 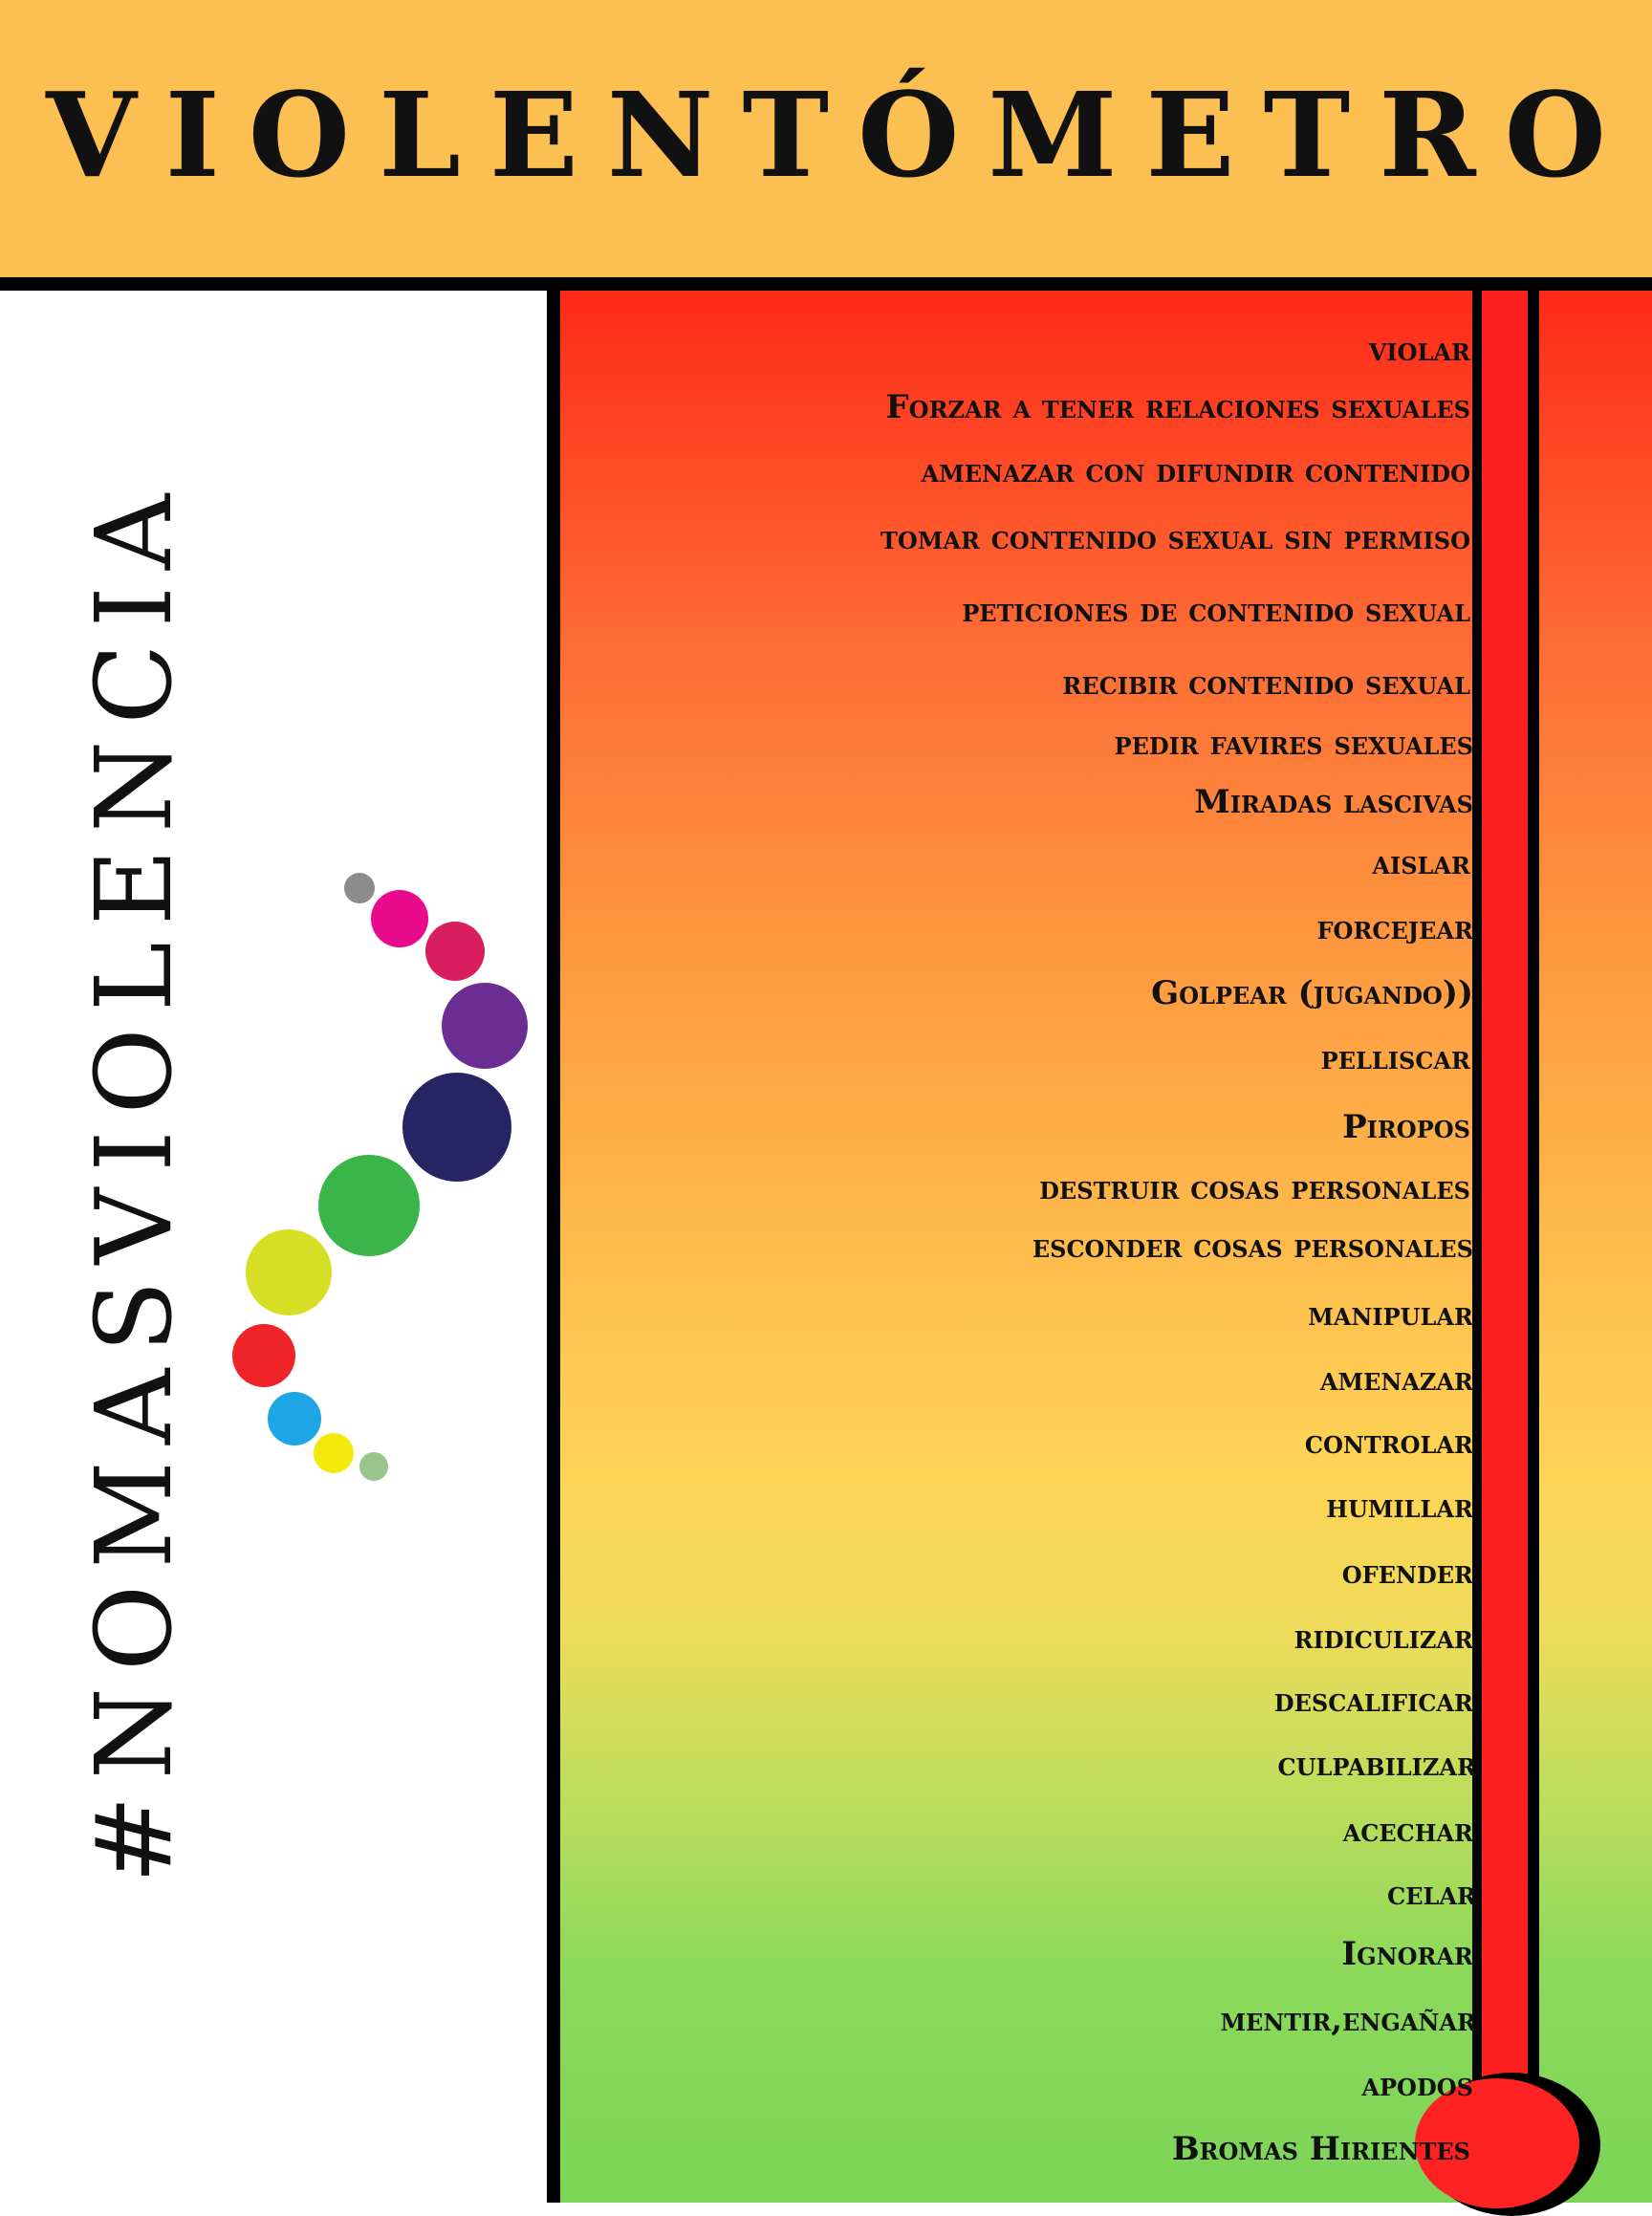 What do you see at coordinates (553, 1247) in the screenshot?
I see `meter-left-border` at bounding box center [553, 1247].